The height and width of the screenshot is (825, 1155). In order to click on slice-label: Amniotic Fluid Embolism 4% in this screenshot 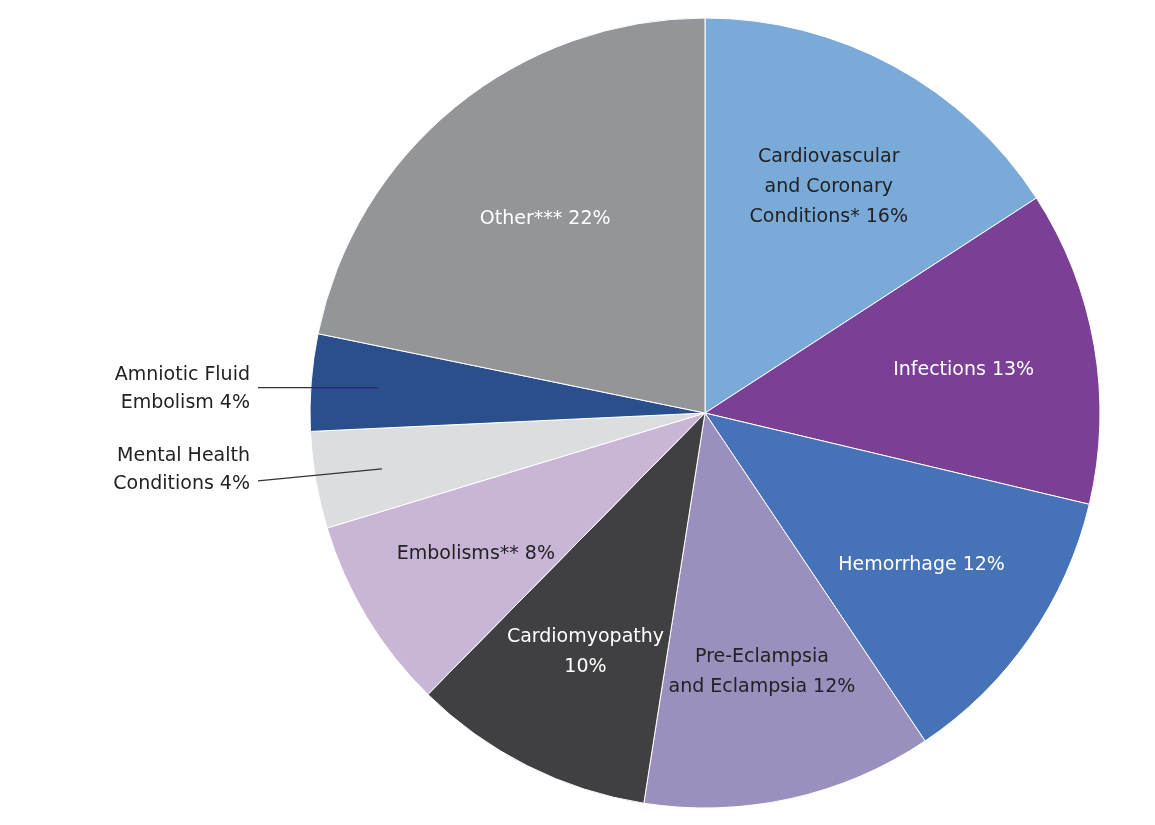, I will do `click(182, 386)`.